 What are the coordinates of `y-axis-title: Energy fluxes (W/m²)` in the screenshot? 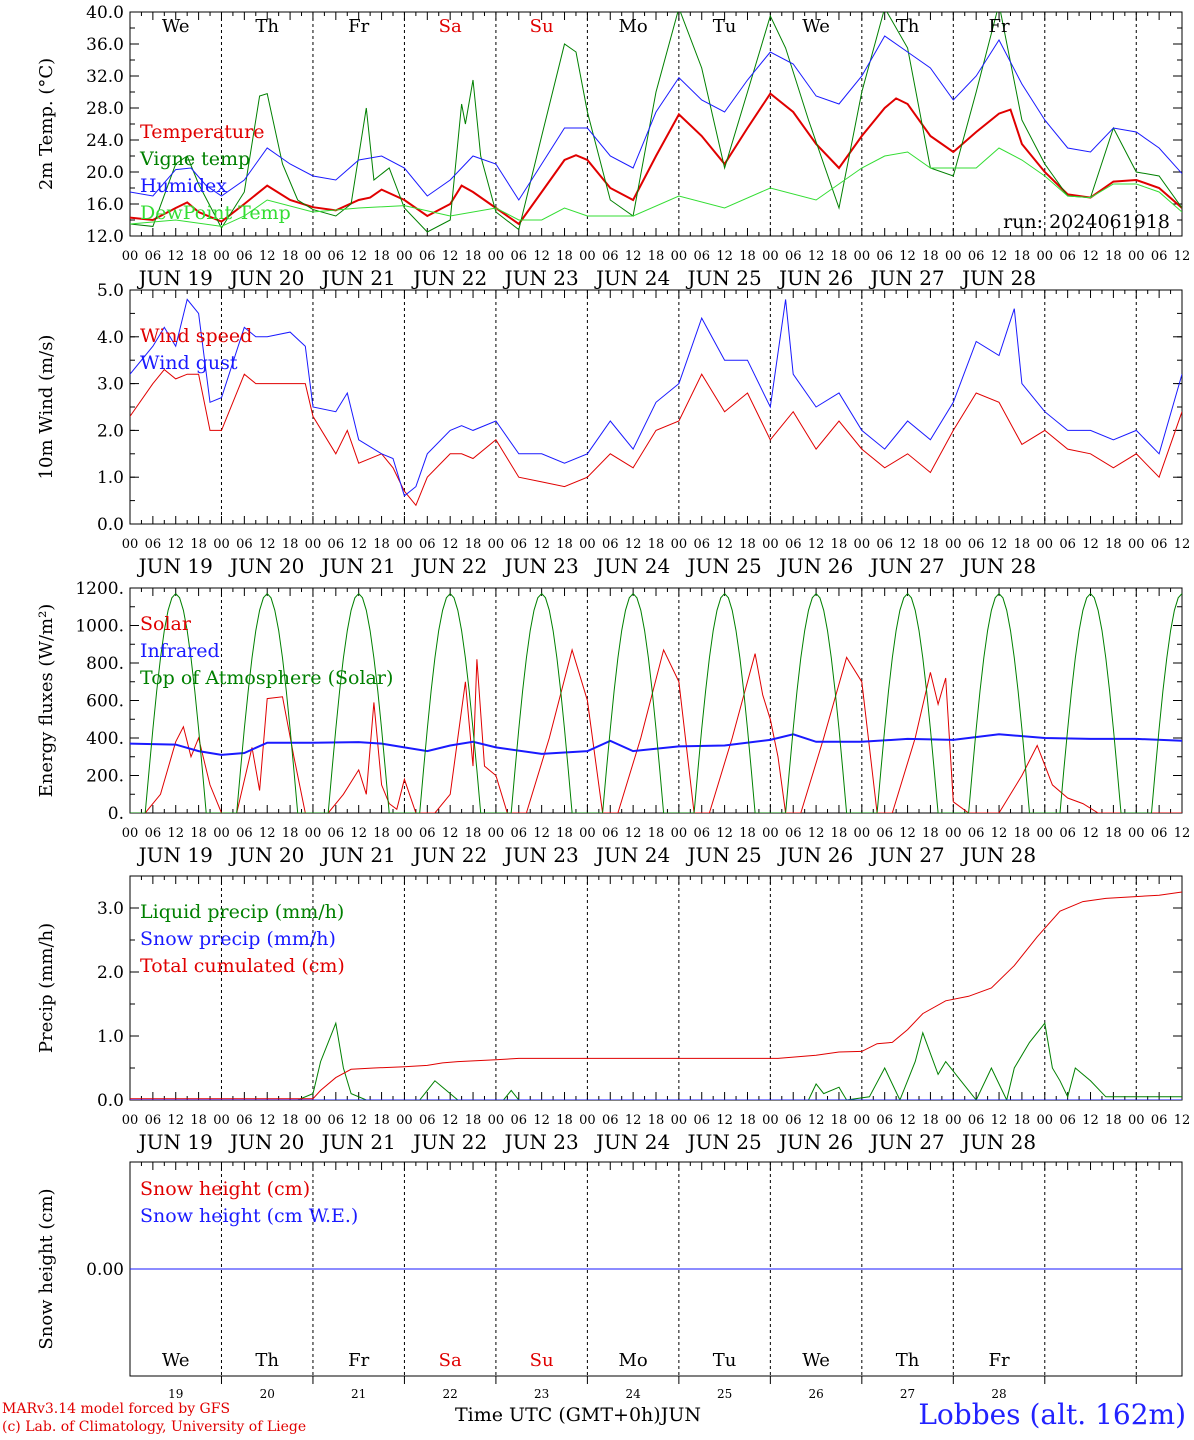 It's located at (46, 701).